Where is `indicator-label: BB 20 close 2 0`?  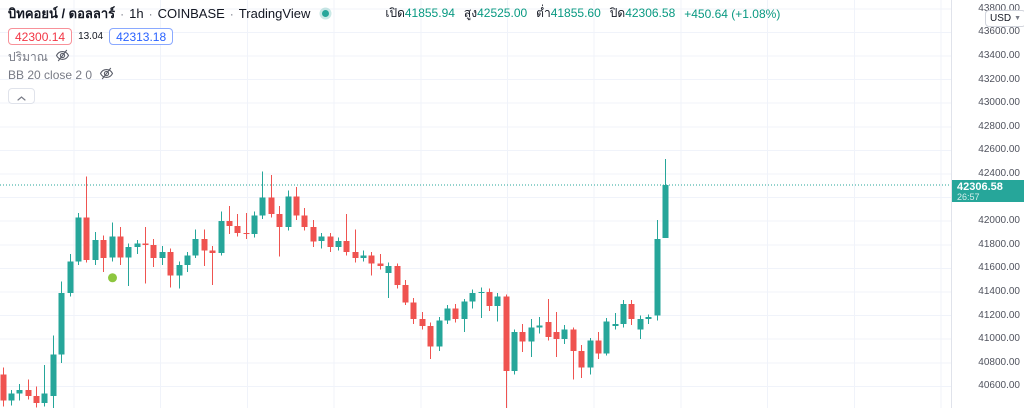 indicator-label: BB 20 close 2 0 is located at coordinates (50, 75).